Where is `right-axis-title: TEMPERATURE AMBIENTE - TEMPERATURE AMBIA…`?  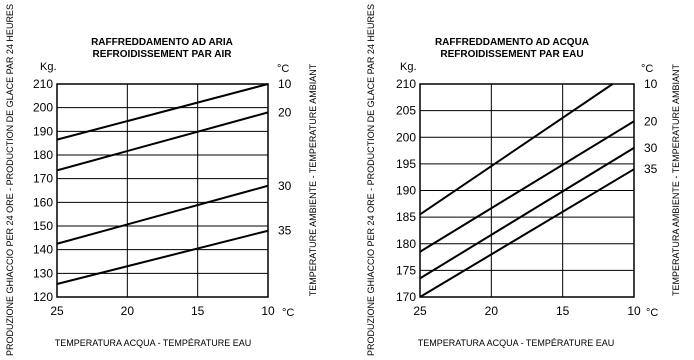 right-axis-title: TEMPERATURE AMBIENTE - TEMPERATURE AMBIA… is located at coordinates (313, 179).